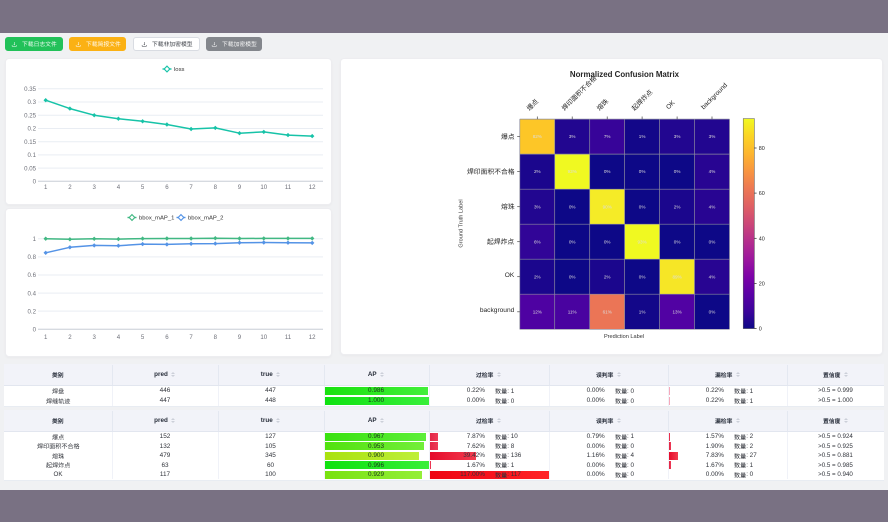  Describe the element at coordinates (762, 284) in the screenshot. I see `svg-text: 20` at that location.